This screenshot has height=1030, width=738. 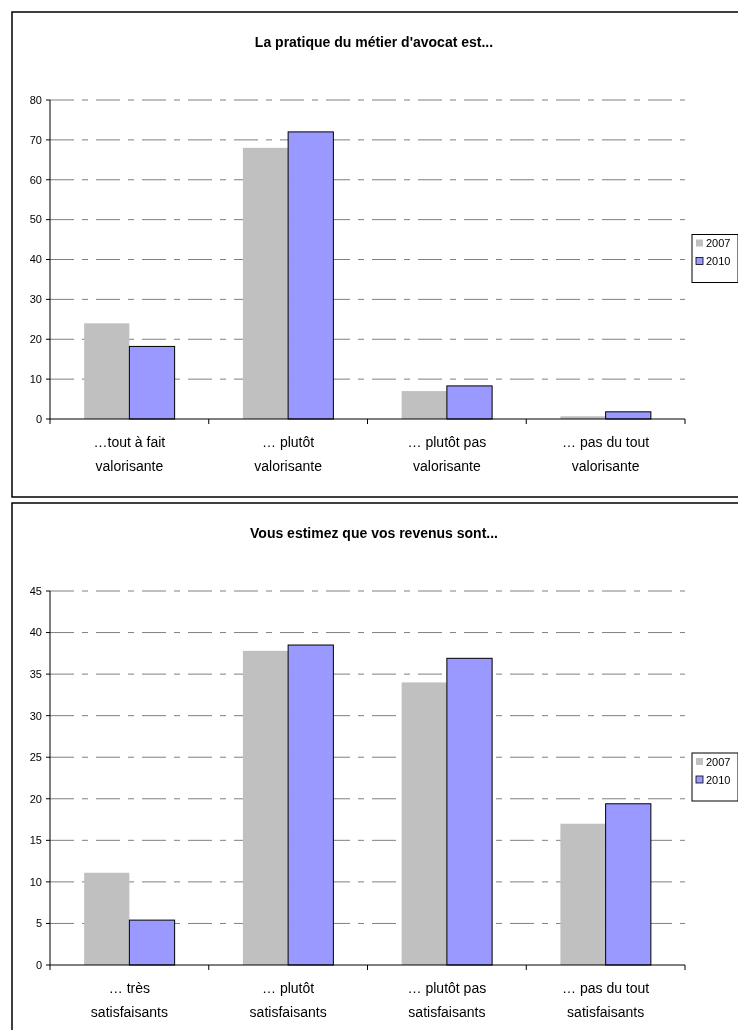 What do you see at coordinates (35, 757) in the screenshot?
I see `y-tick-label: 25` at bounding box center [35, 757].